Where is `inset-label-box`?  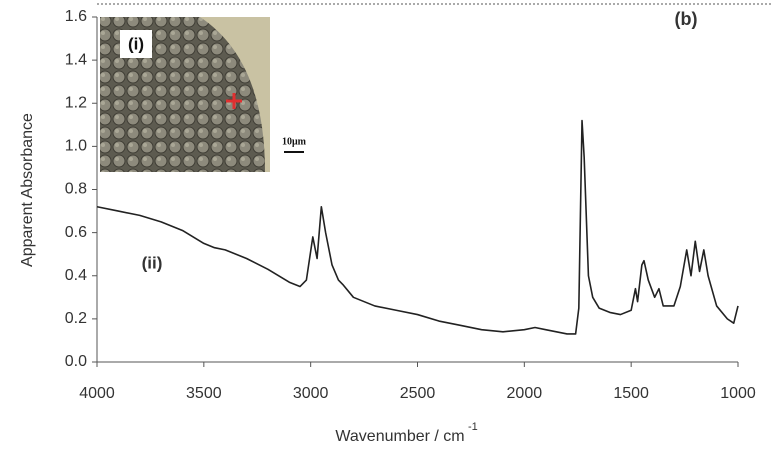
inset-label-box is located at coordinates (136, 44).